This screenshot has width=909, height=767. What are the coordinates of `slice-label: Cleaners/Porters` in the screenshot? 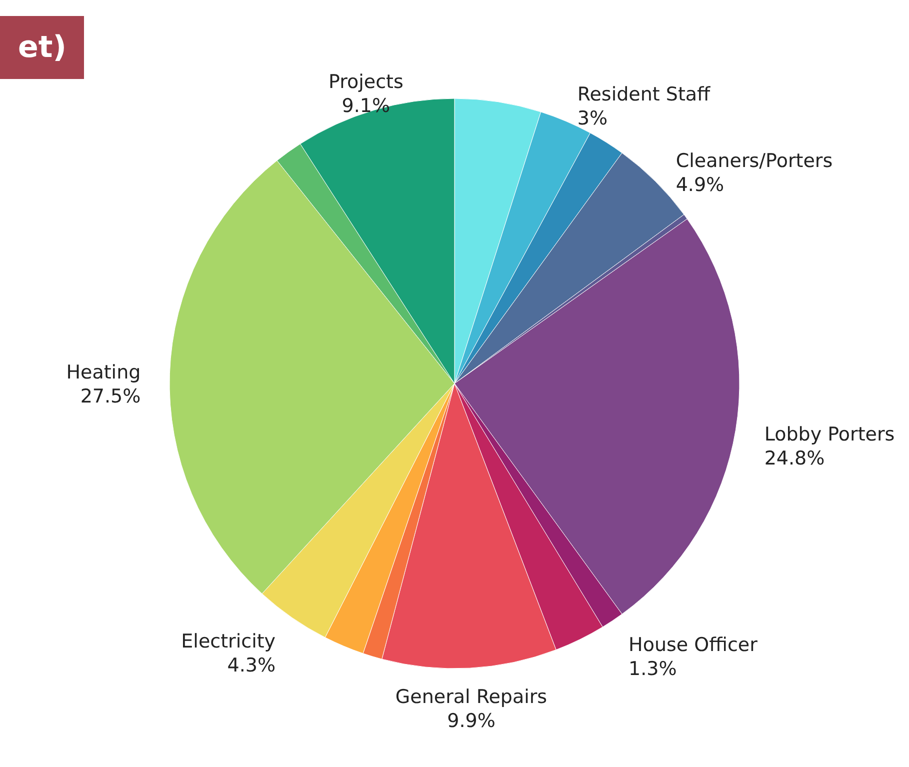 It's located at (754, 161).